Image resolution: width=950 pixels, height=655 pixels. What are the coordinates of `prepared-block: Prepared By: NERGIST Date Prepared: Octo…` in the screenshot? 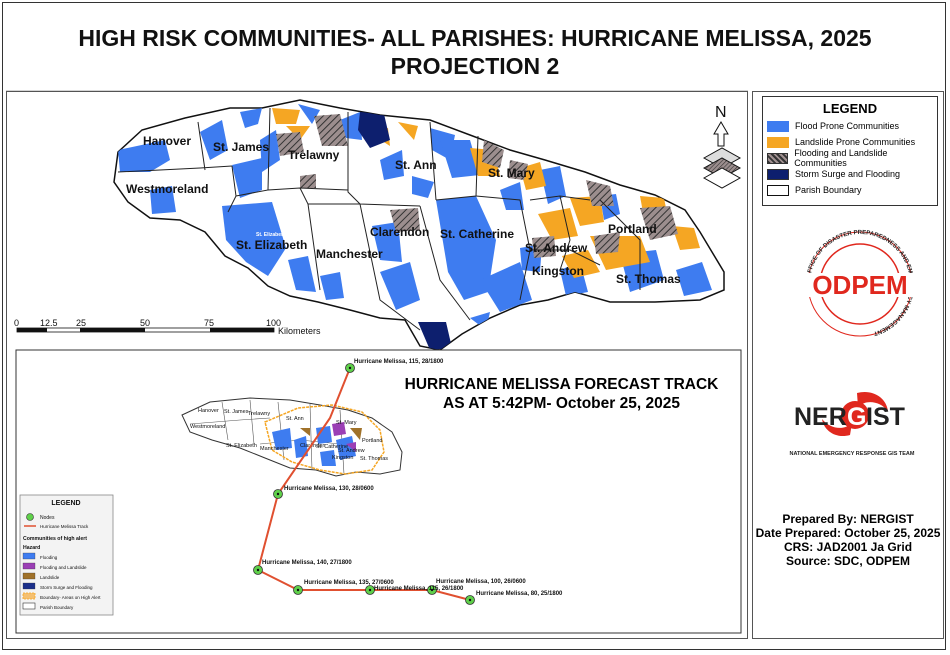 It's located at (848, 540).